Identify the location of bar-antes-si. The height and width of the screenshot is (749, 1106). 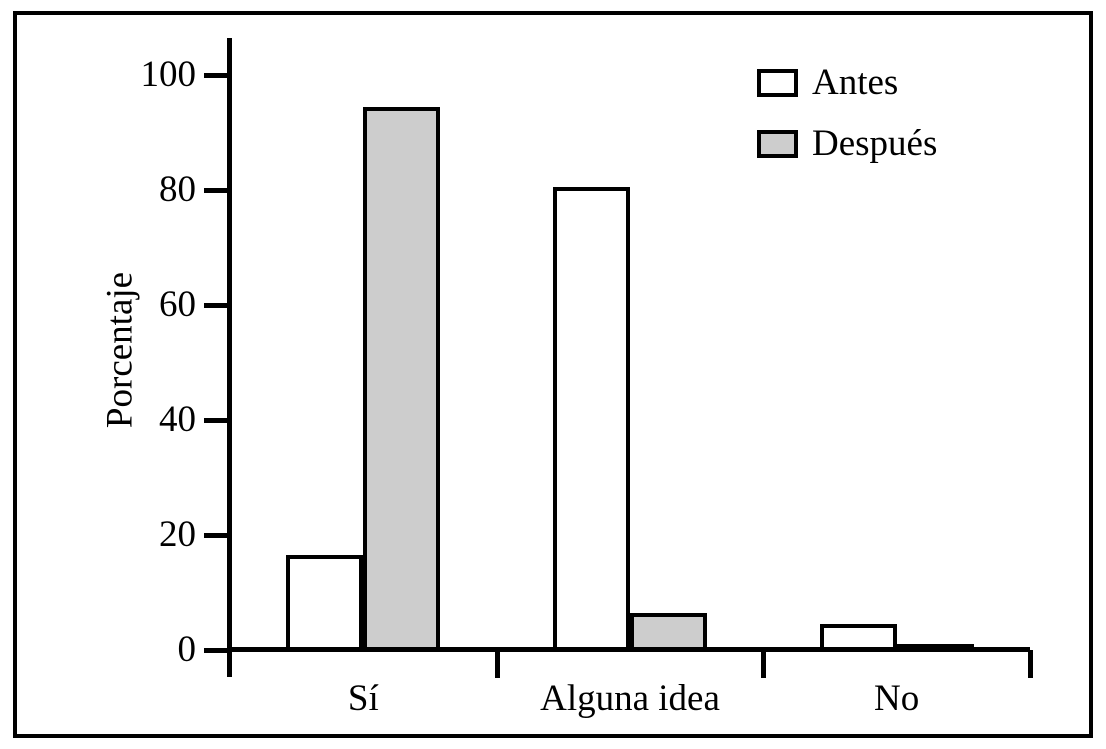
(325, 603).